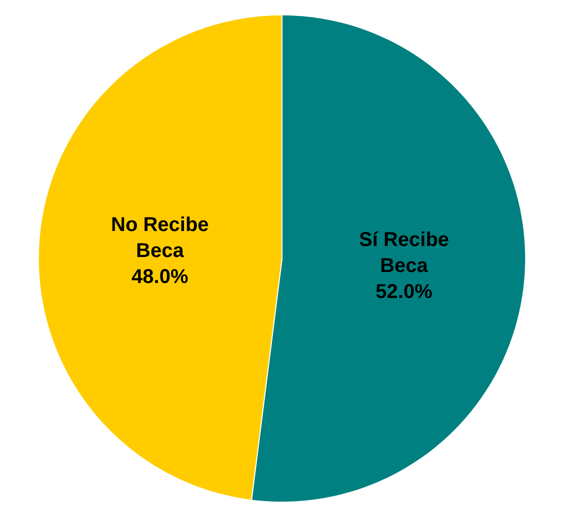 Image resolution: width=564 pixels, height=517 pixels. I want to click on slice-label: No Recibe Beca, so click(160, 238).